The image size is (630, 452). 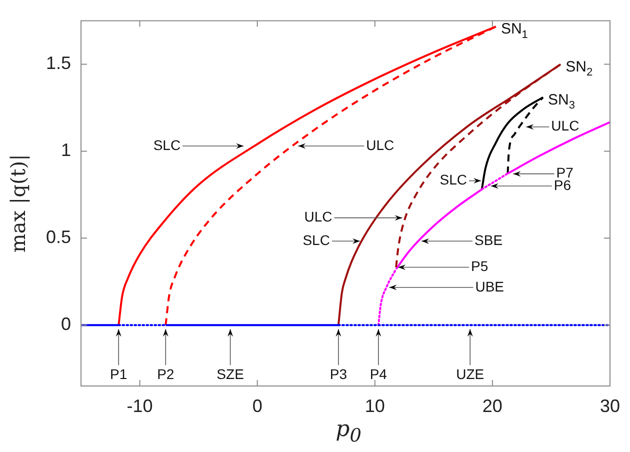 What do you see at coordinates (139, 406) in the screenshot?
I see `x-tick-label: -10` at bounding box center [139, 406].